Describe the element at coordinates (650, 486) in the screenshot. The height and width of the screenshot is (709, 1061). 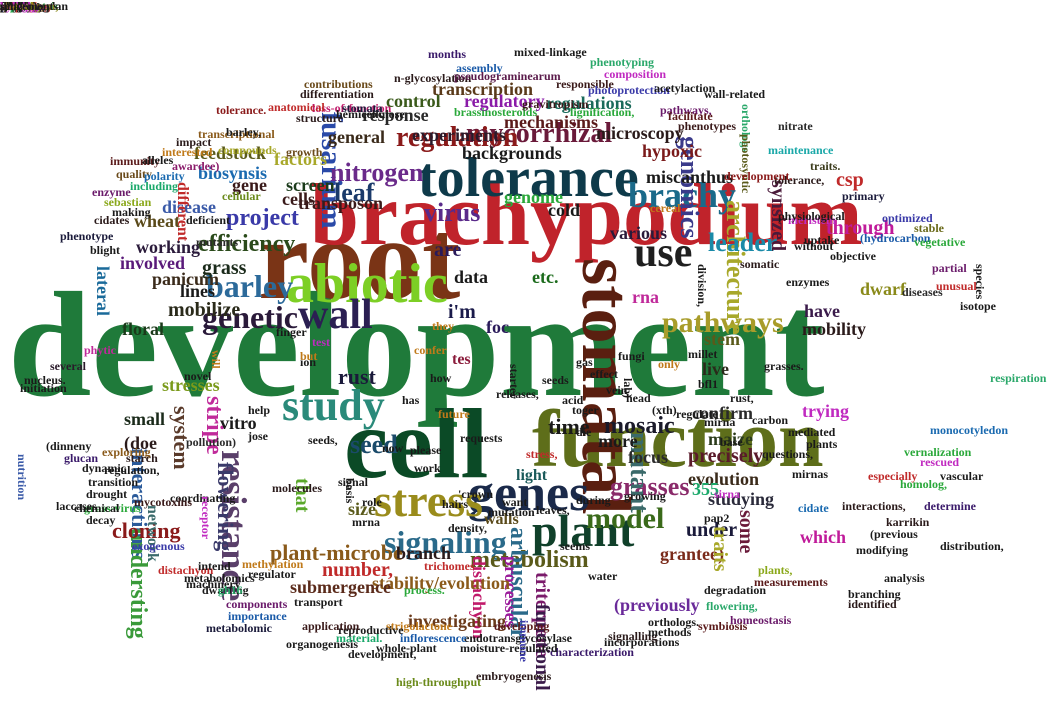
I see `word-cloud-term: grasses` at that location.